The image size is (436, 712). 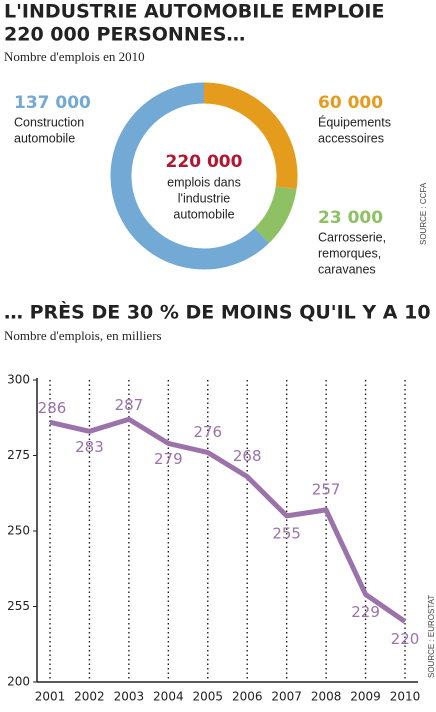 What do you see at coordinates (207, 432) in the screenshot?
I see `data-label: 276` at bounding box center [207, 432].